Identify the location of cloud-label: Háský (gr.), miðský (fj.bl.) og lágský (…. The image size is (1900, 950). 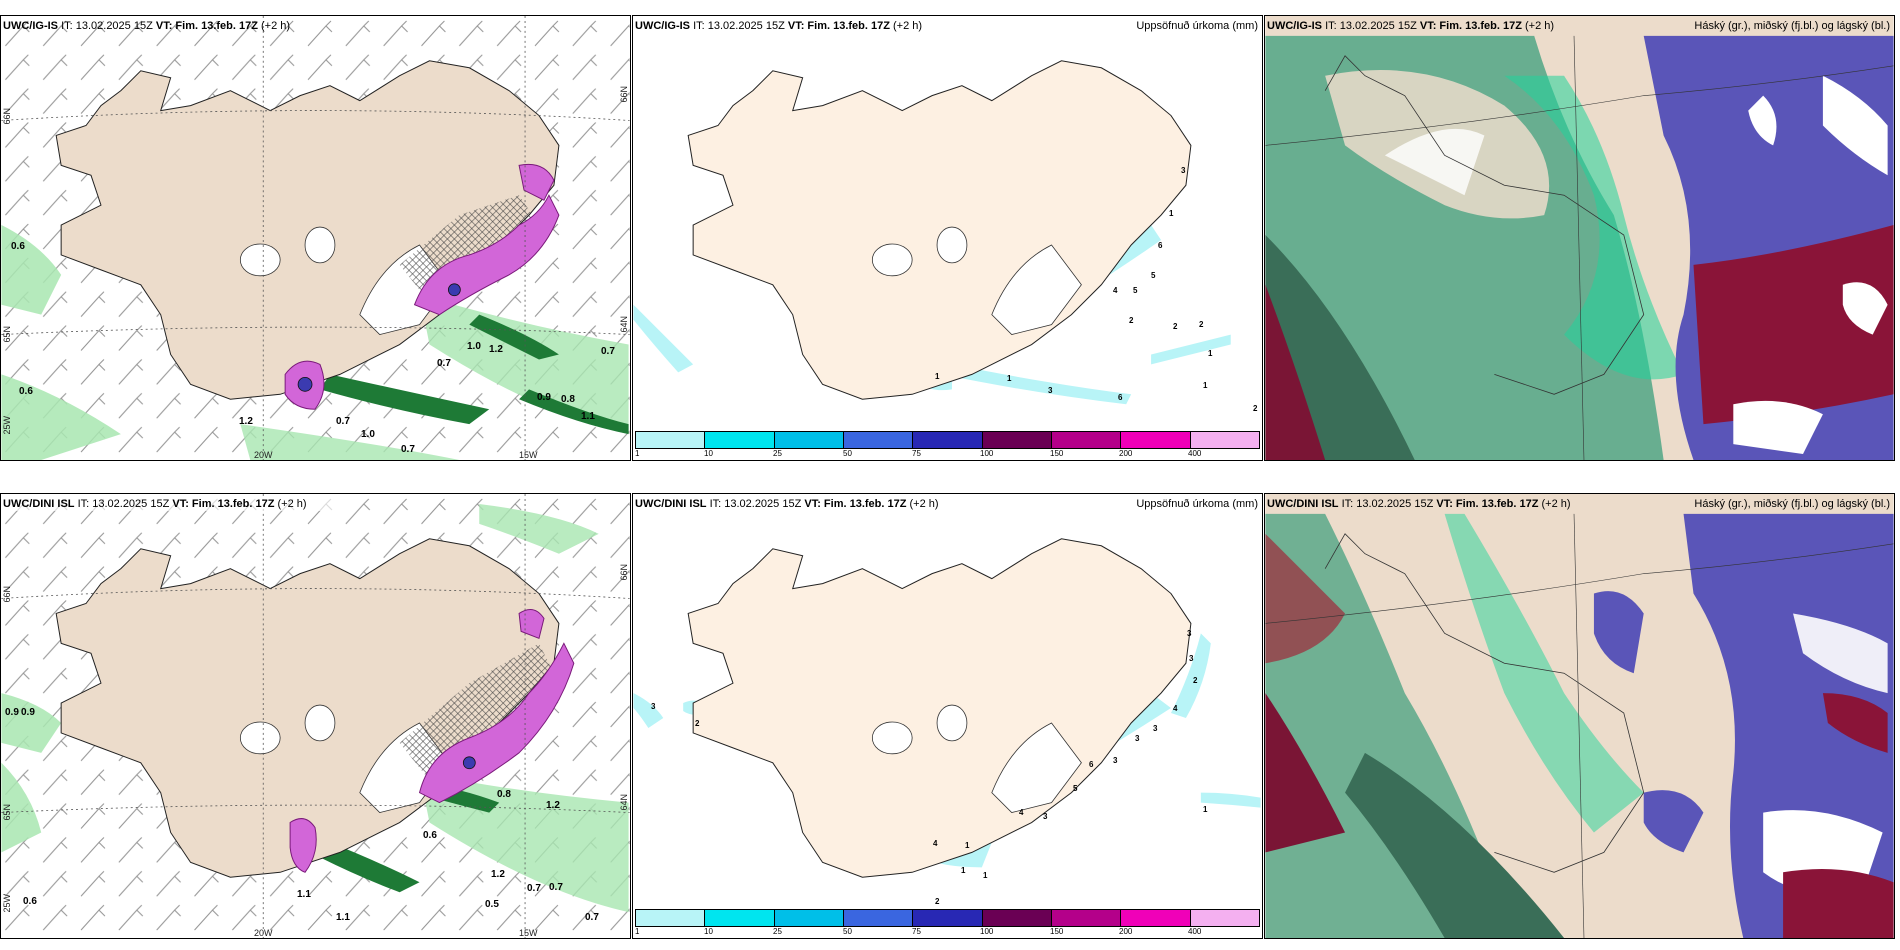
(1792, 26).